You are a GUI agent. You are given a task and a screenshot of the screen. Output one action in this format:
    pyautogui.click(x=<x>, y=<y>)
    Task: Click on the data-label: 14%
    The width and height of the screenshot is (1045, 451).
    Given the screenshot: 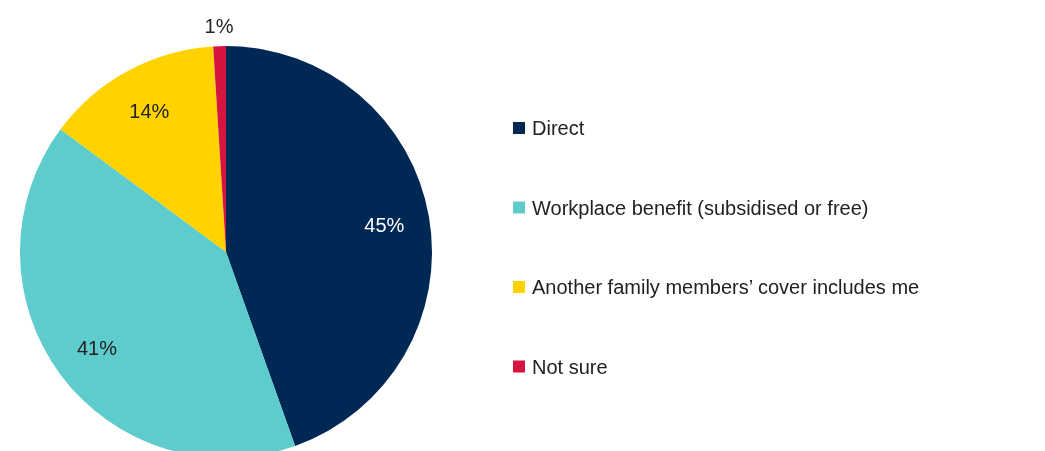 What is the action you would take?
    pyautogui.click(x=149, y=110)
    